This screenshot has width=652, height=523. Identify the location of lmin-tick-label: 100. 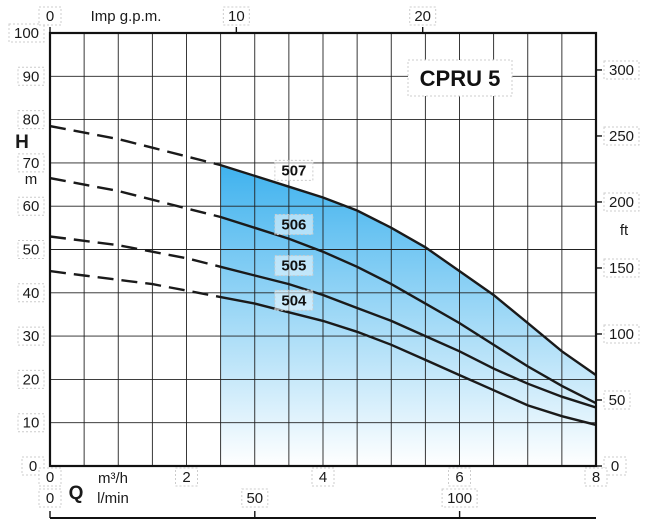
(459, 498).